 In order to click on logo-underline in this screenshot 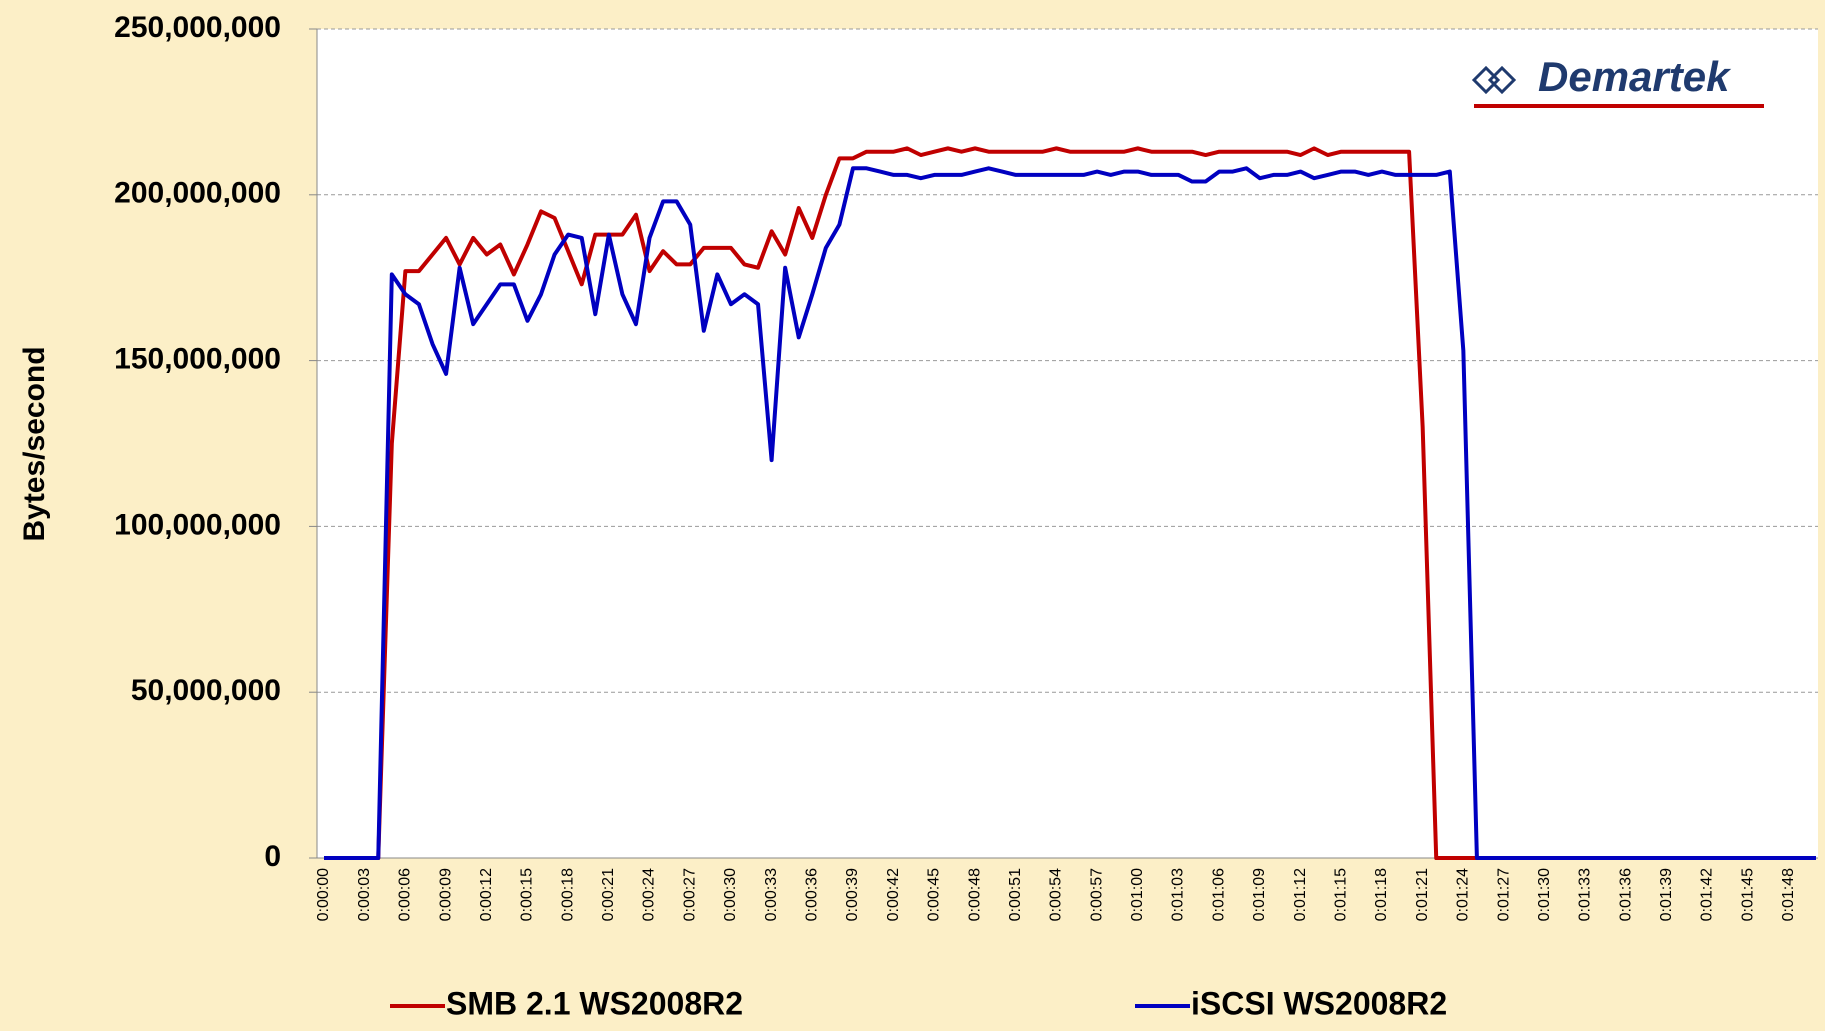, I will do `click(1619, 106)`.